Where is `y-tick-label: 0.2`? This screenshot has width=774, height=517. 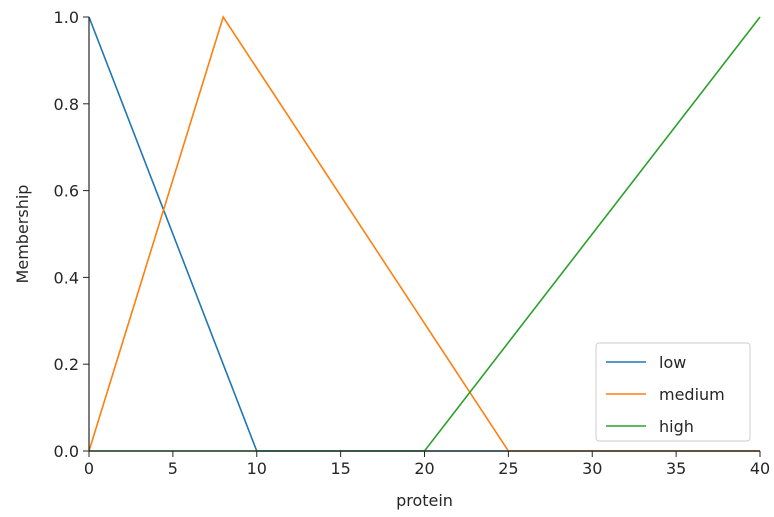
y-tick-label: 0.2 is located at coordinates (66, 364).